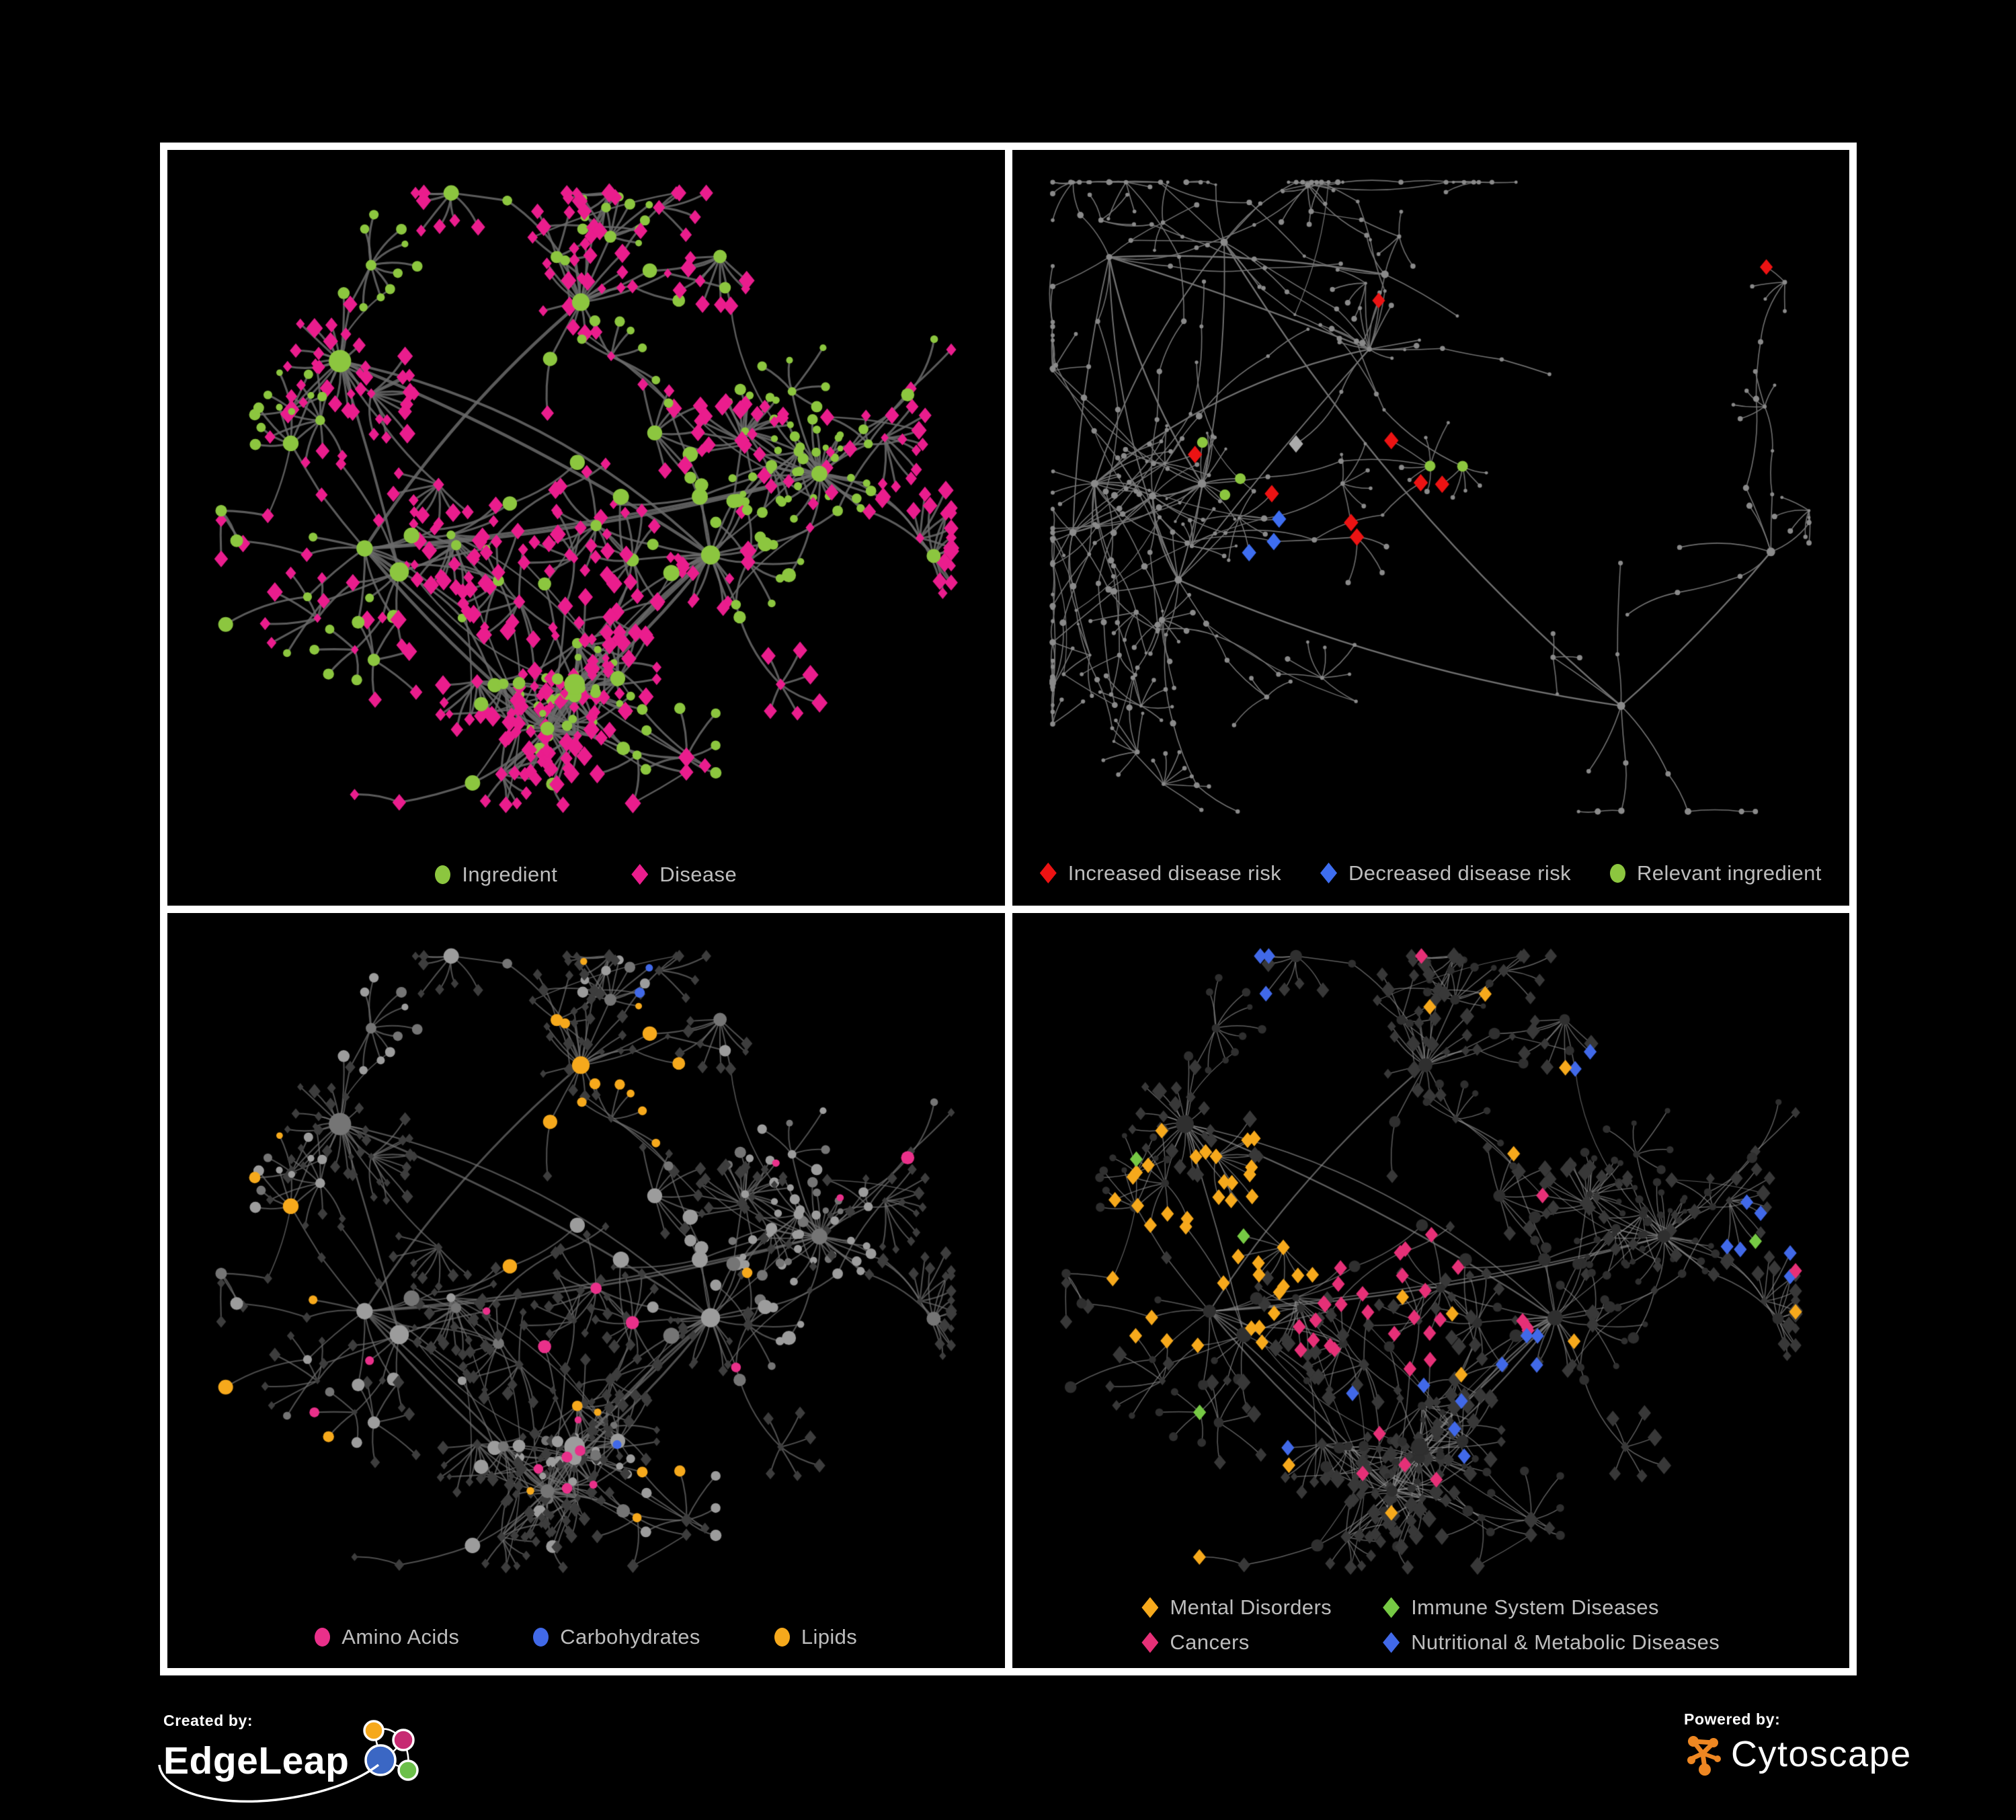 This screenshot has height=1820, width=2016. What do you see at coordinates (1729, 873) in the screenshot?
I see `legend-label: Relevant ingredient` at bounding box center [1729, 873].